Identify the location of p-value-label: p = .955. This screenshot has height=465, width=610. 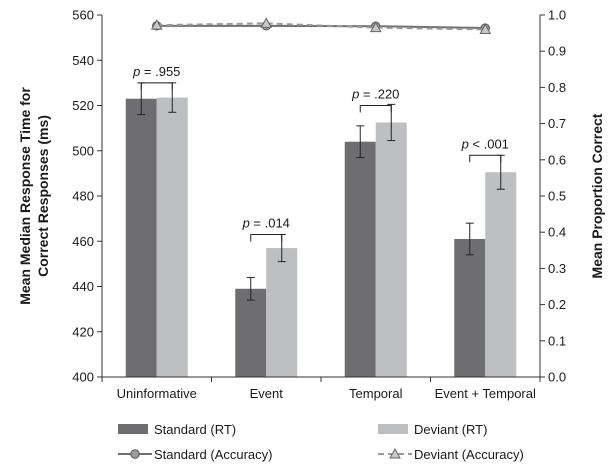
(156, 71).